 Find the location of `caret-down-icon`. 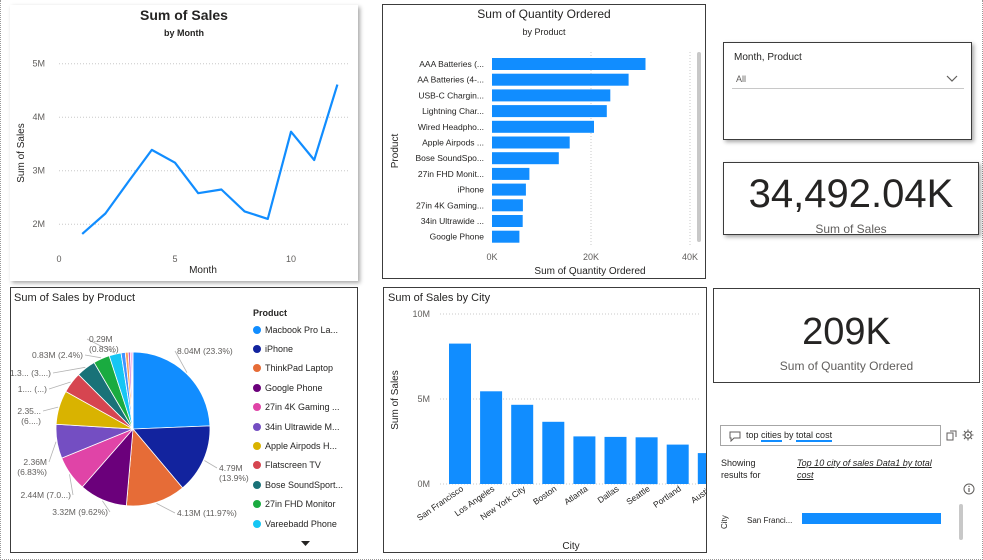

caret-down-icon is located at coordinates (305, 544).